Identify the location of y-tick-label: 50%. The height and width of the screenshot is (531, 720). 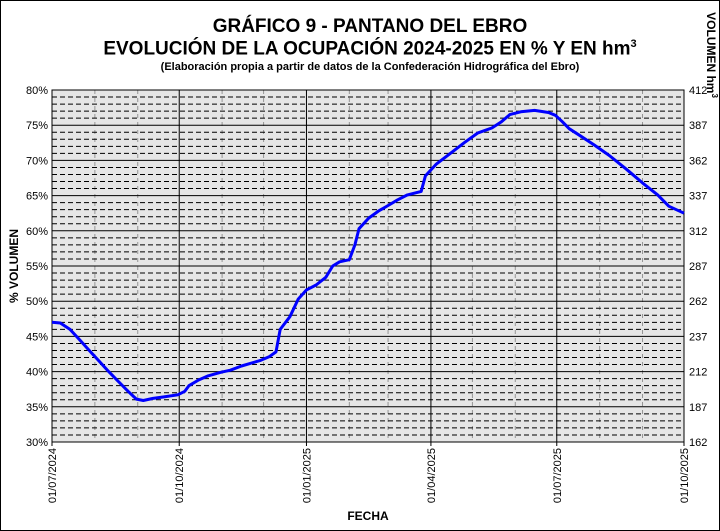
(37, 302).